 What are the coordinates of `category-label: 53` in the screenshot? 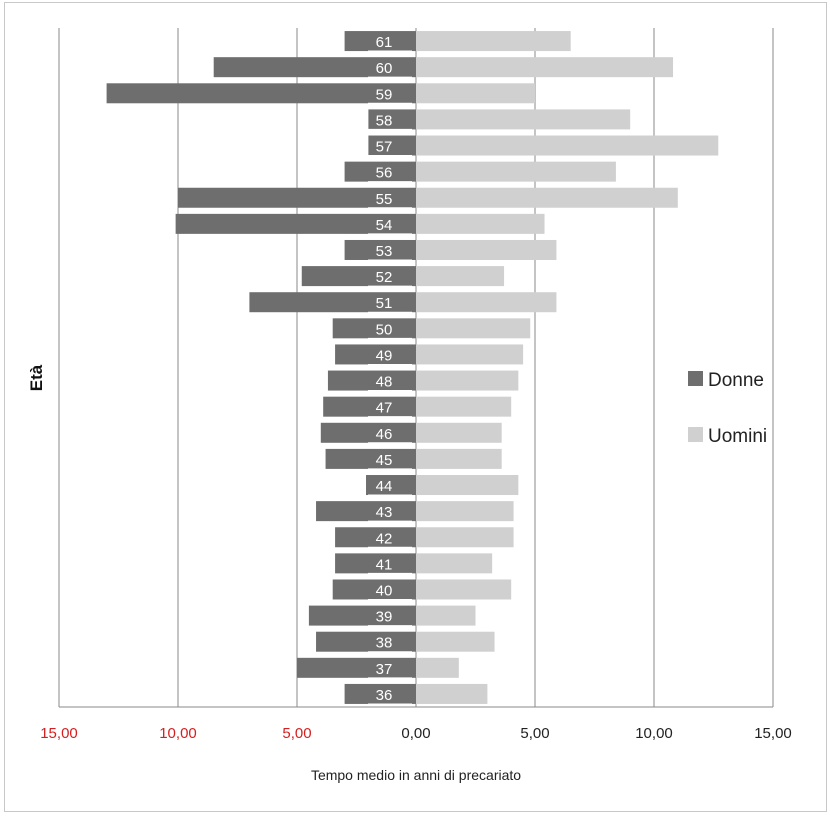 It's located at (384, 251).